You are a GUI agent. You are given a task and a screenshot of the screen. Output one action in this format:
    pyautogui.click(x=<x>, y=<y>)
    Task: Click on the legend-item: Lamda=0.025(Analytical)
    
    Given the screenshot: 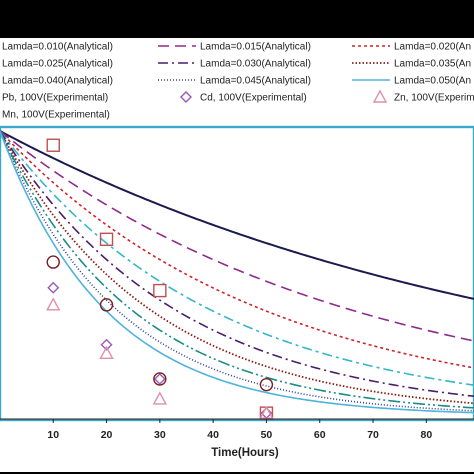 What is the action you would take?
    pyautogui.click(x=57, y=64)
    